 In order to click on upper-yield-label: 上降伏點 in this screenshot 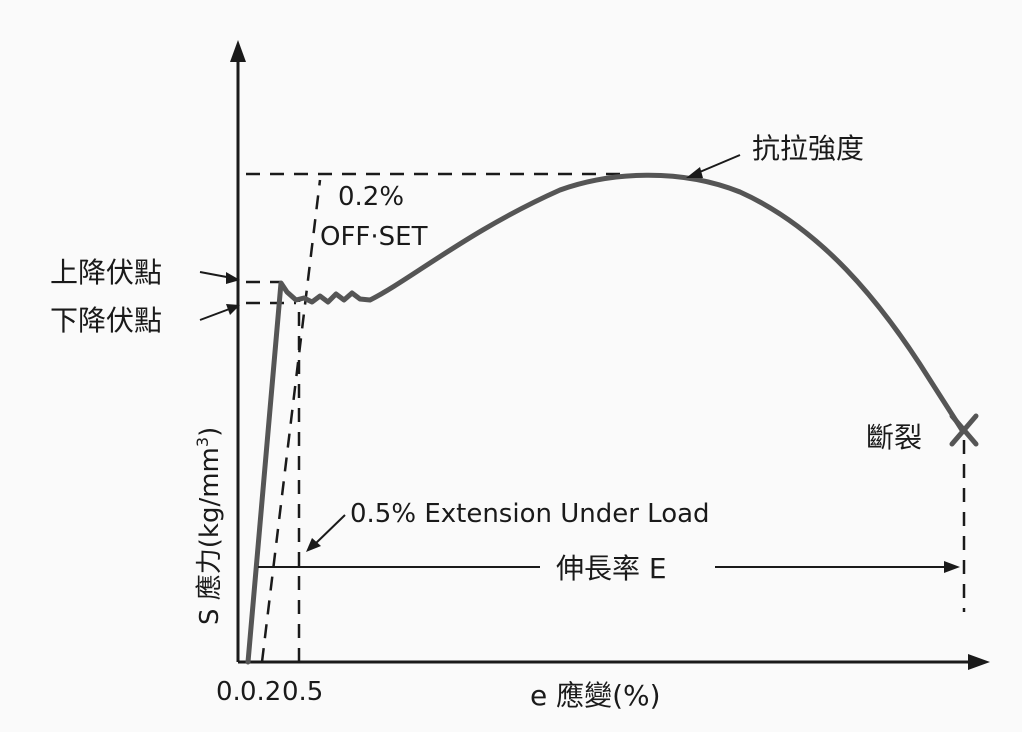, I will do `click(106, 272)`.